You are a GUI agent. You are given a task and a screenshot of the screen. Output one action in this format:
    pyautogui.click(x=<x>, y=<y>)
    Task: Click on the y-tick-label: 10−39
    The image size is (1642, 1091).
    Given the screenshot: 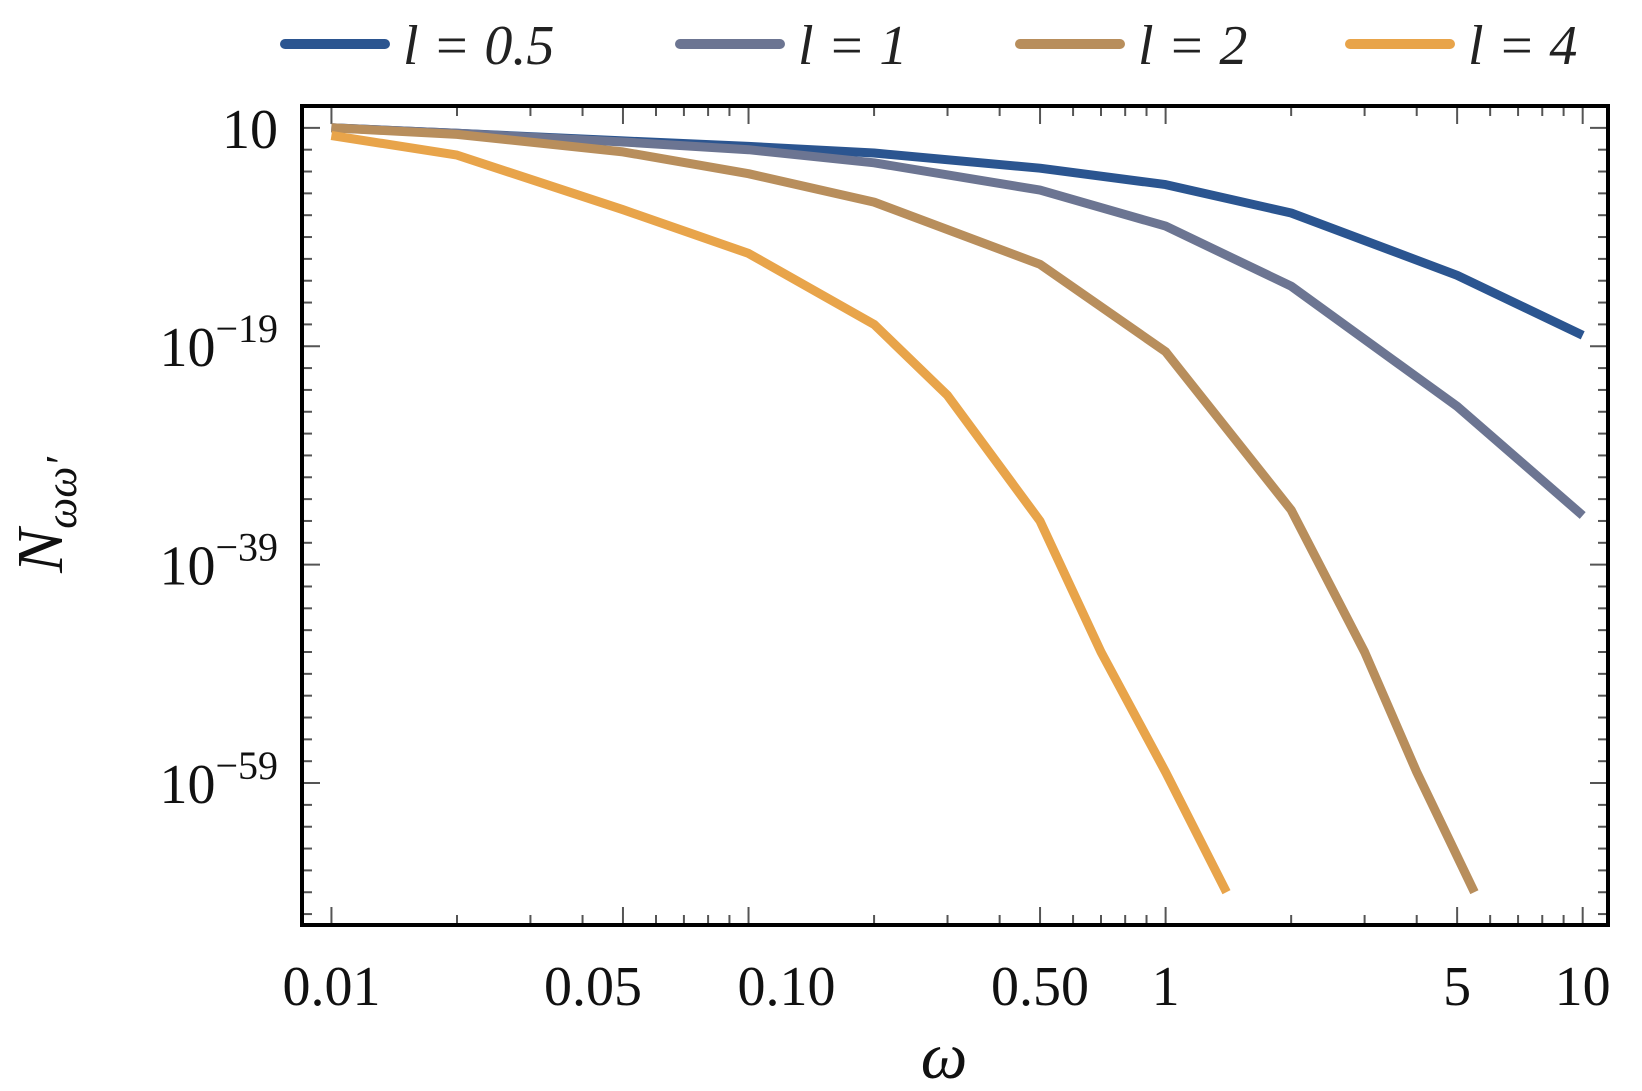 What is the action you would take?
    pyautogui.click(x=218, y=561)
    